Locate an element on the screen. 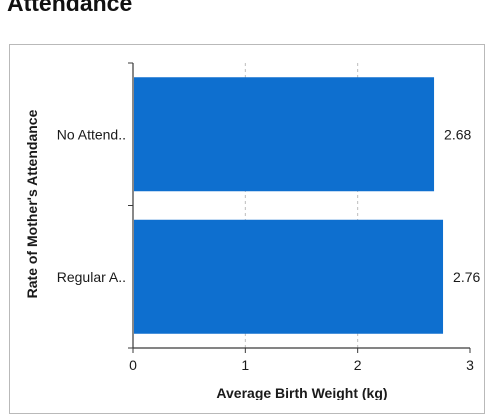 The image size is (496, 414). page-title: Attendance is located at coordinates (70, 8).